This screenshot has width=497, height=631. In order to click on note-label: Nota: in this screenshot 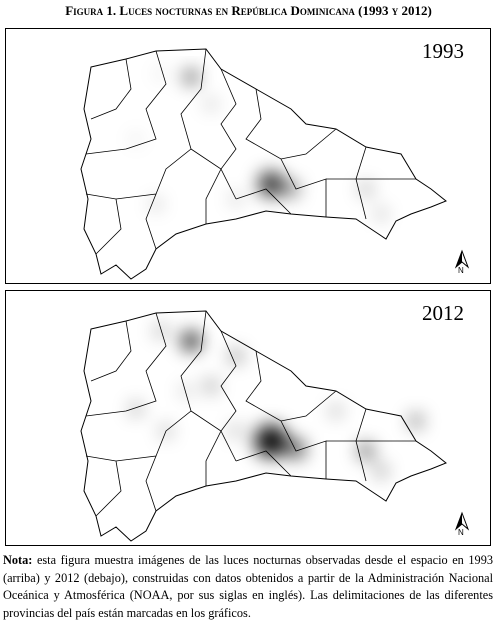, I will do `click(18, 560)`.